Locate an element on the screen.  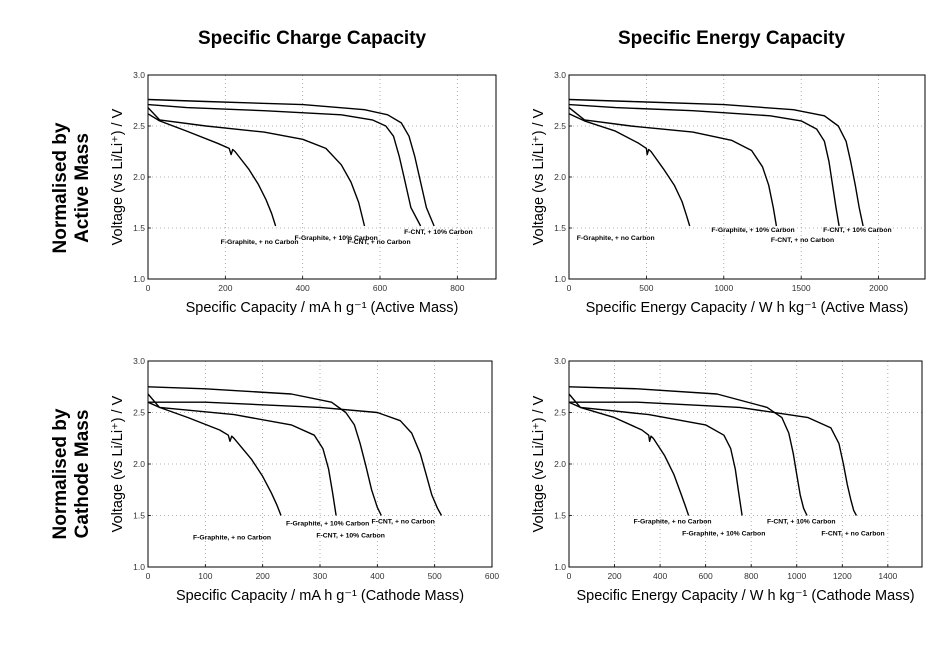
column-title-charge: Specific Charge Capacity is located at coordinates (312, 38).